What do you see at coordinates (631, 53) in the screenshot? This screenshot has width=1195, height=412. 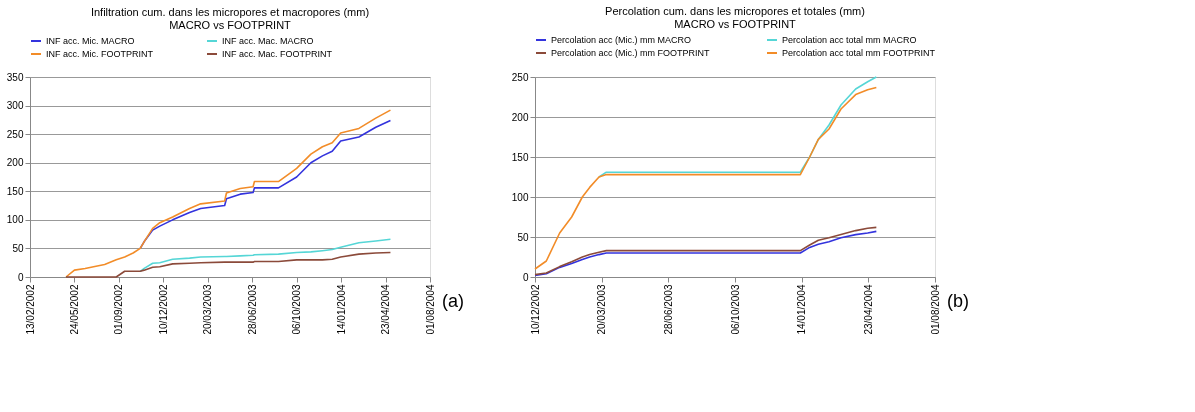 I see `legend-label: Percolation acc (Mic.) mm FOOTPRINT` at bounding box center [631, 53].